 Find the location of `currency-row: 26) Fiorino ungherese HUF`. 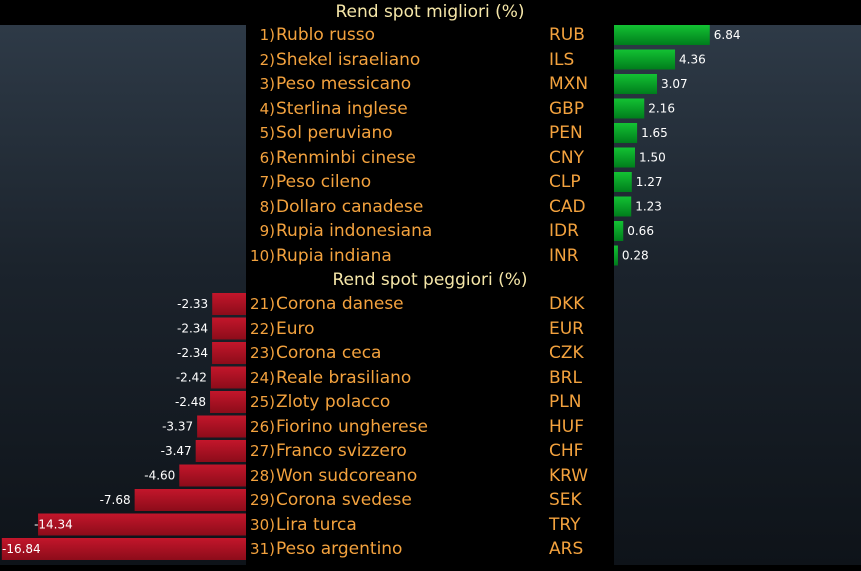

currency-row: 26) Fiorino ungherese HUF is located at coordinates (430, 427).